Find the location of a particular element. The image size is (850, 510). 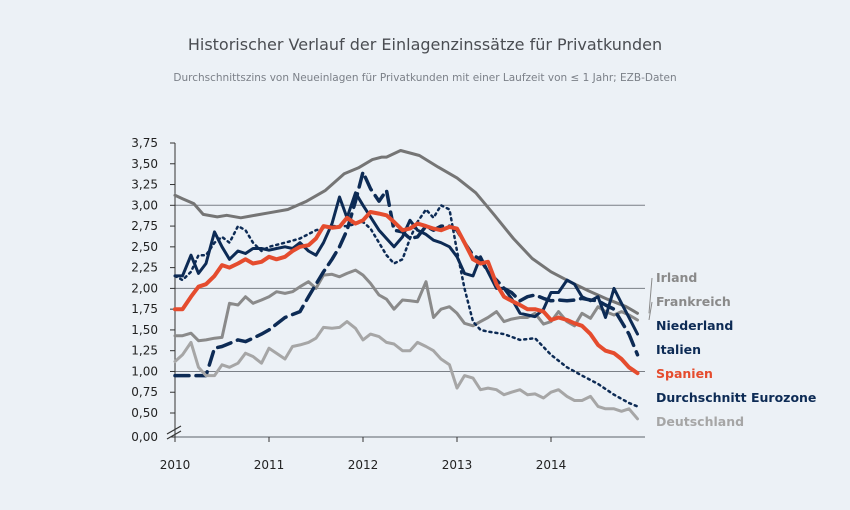

y-tick-label: 2,50 is located at coordinates (144, 247).